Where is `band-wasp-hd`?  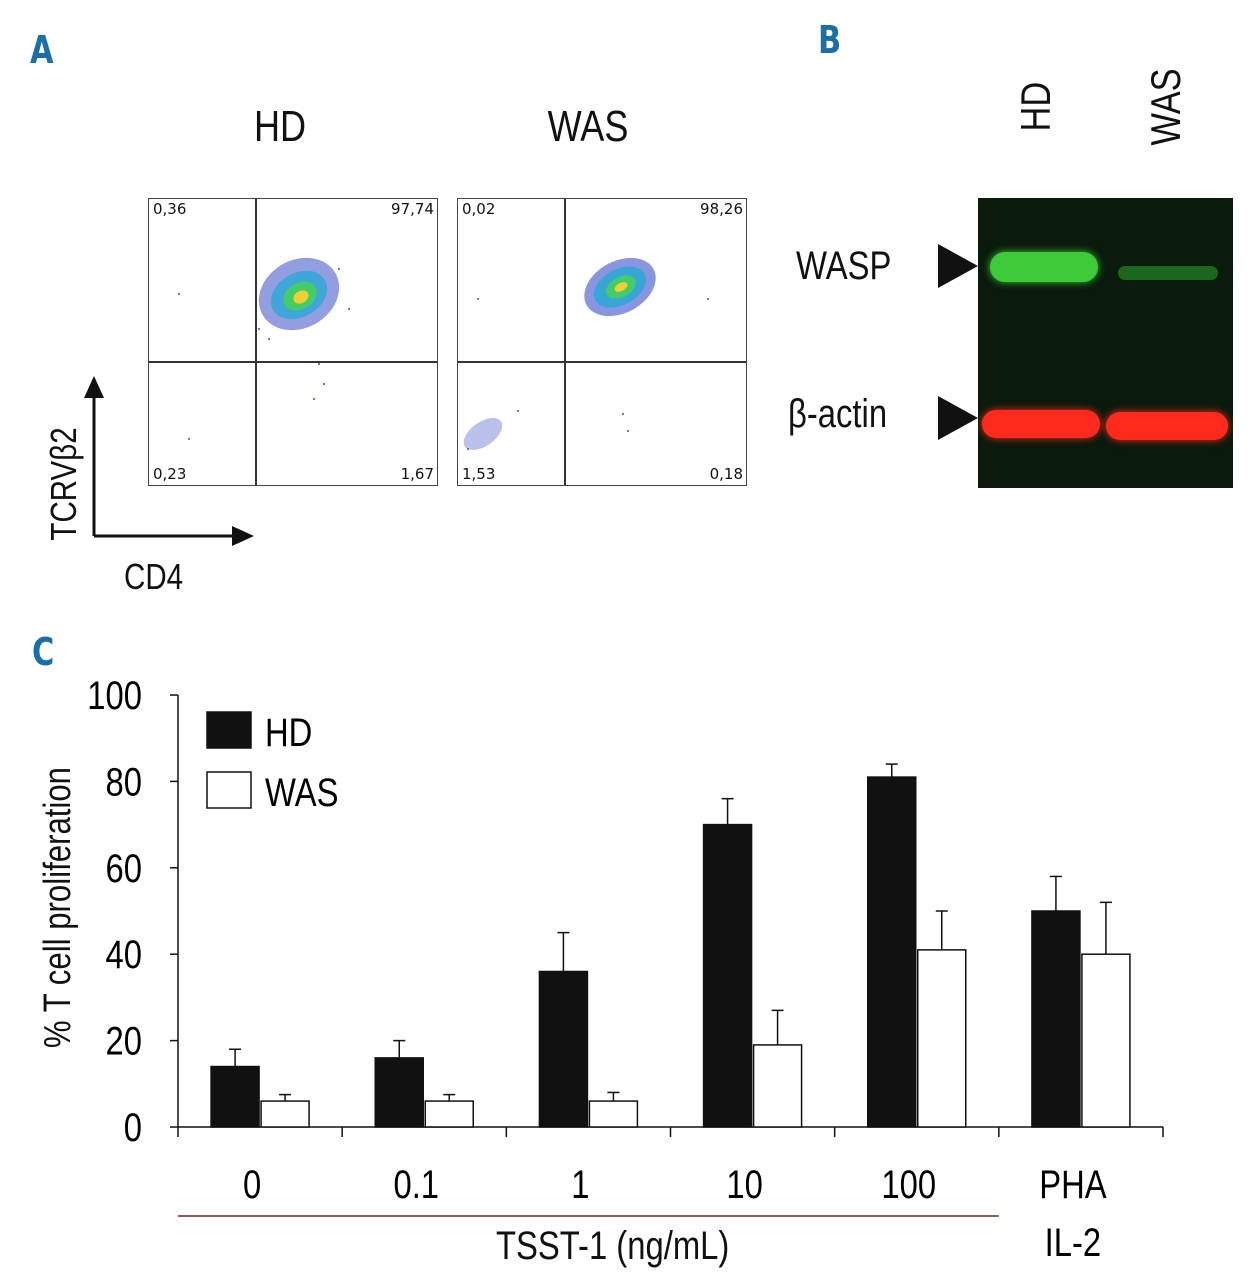 band-wasp-hd is located at coordinates (1044, 267).